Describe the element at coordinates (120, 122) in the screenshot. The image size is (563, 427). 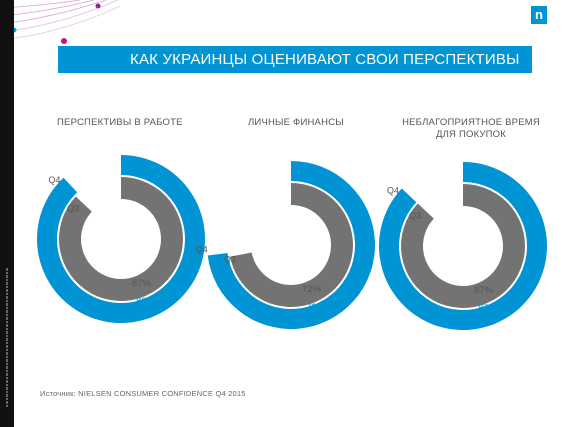
I see `chart-title-work: ПЕРСПЕКТИВЫ В РАБОТЕ` at that location.